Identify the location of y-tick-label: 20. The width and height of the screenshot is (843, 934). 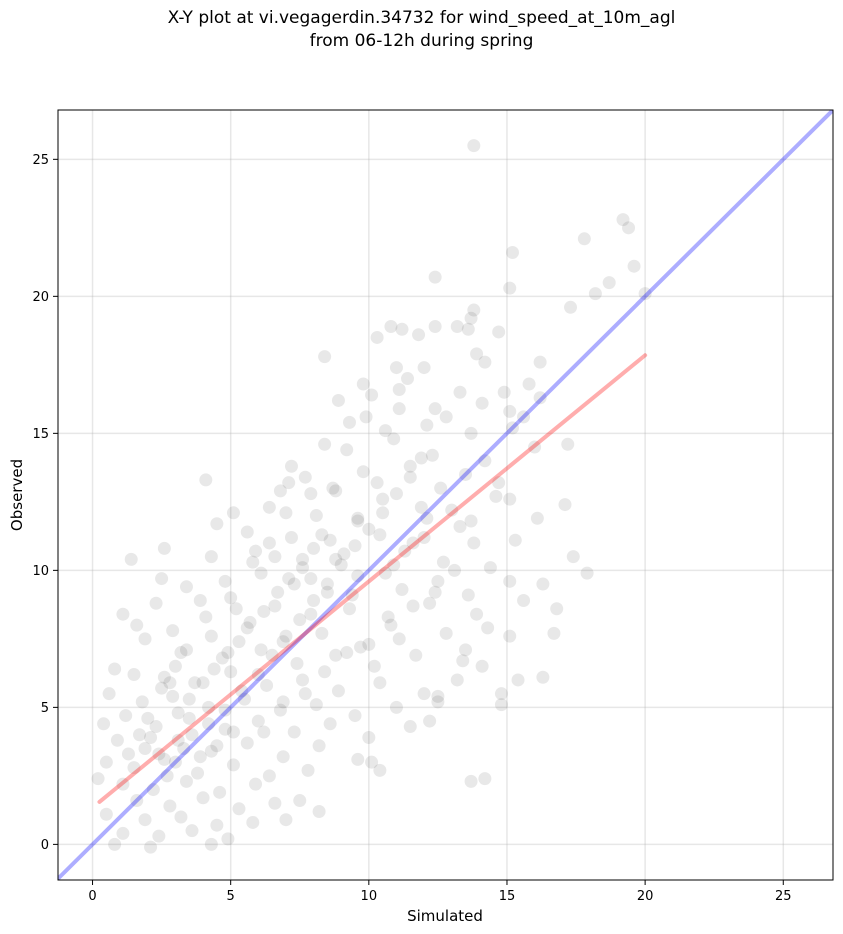
(40, 297).